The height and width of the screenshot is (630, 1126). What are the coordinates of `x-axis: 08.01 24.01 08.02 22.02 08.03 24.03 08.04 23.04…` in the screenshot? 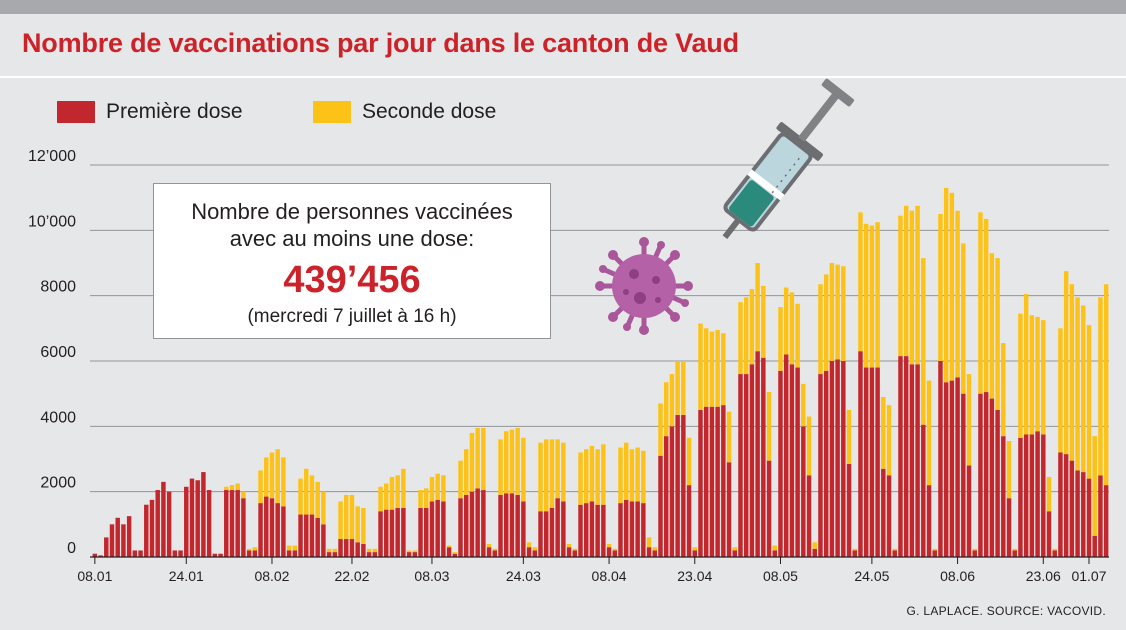 It's located at (593, 570).